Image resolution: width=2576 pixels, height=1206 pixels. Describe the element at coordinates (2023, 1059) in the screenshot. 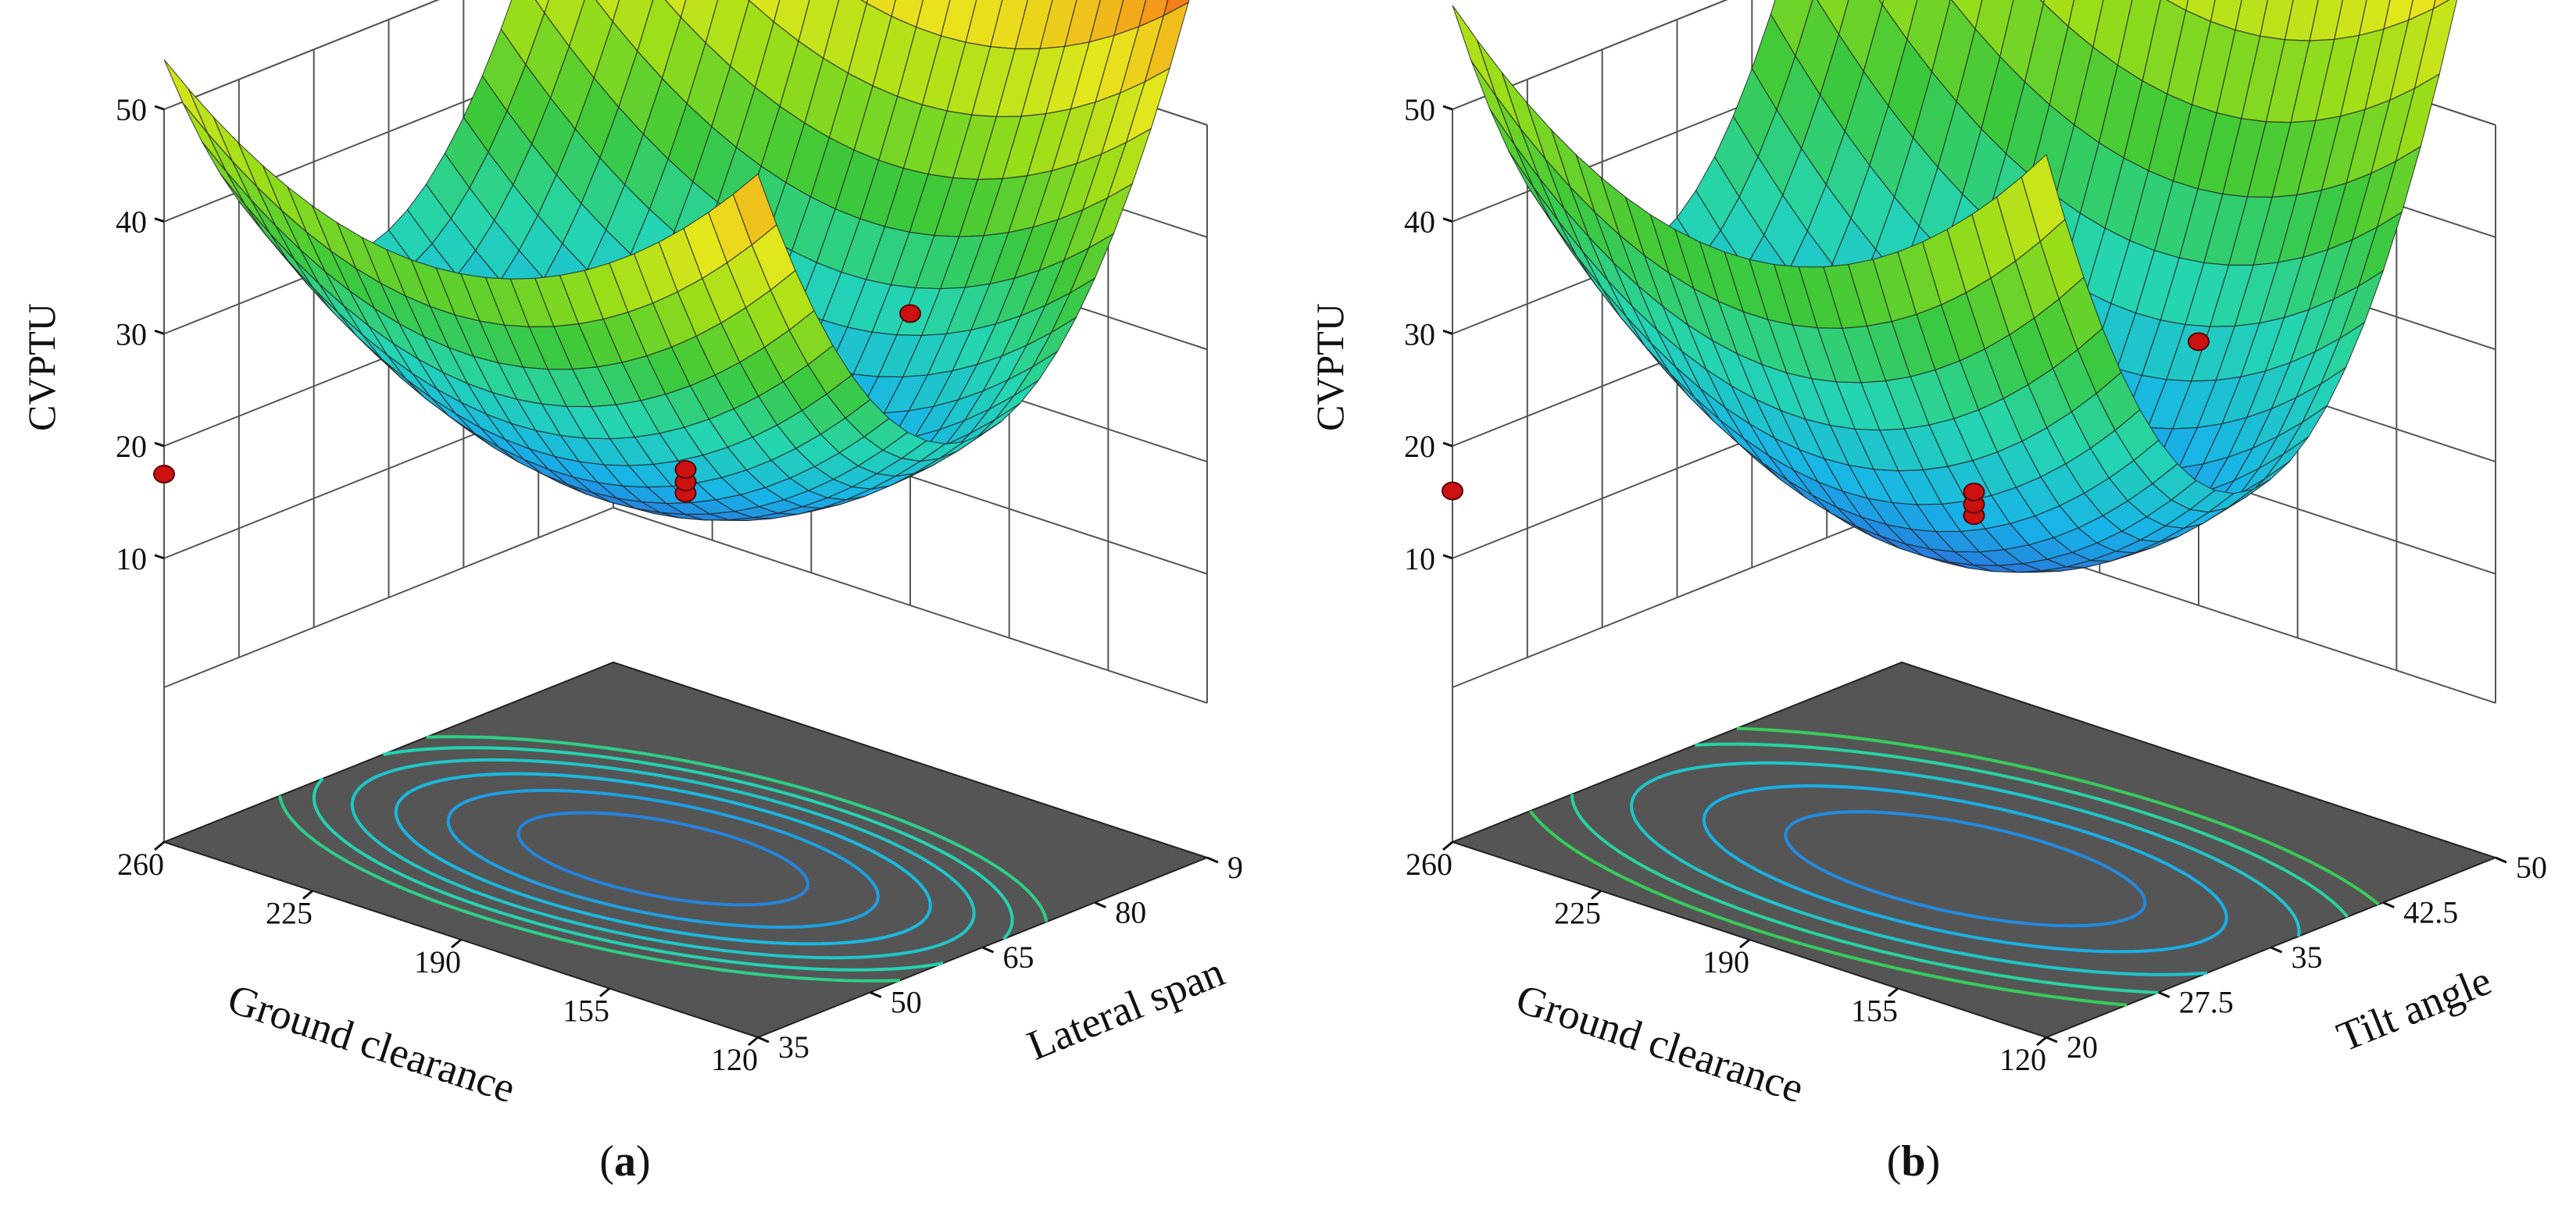

I see `chart-b-x-tick-label: 120` at that location.